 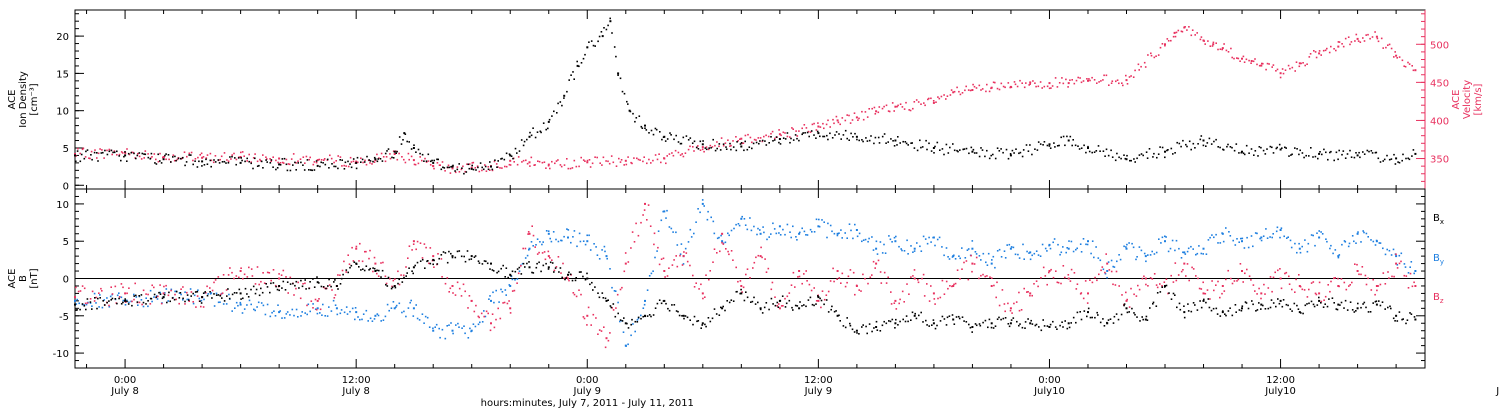 I want to click on date-tick-label: July 8, so click(x=355, y=391).